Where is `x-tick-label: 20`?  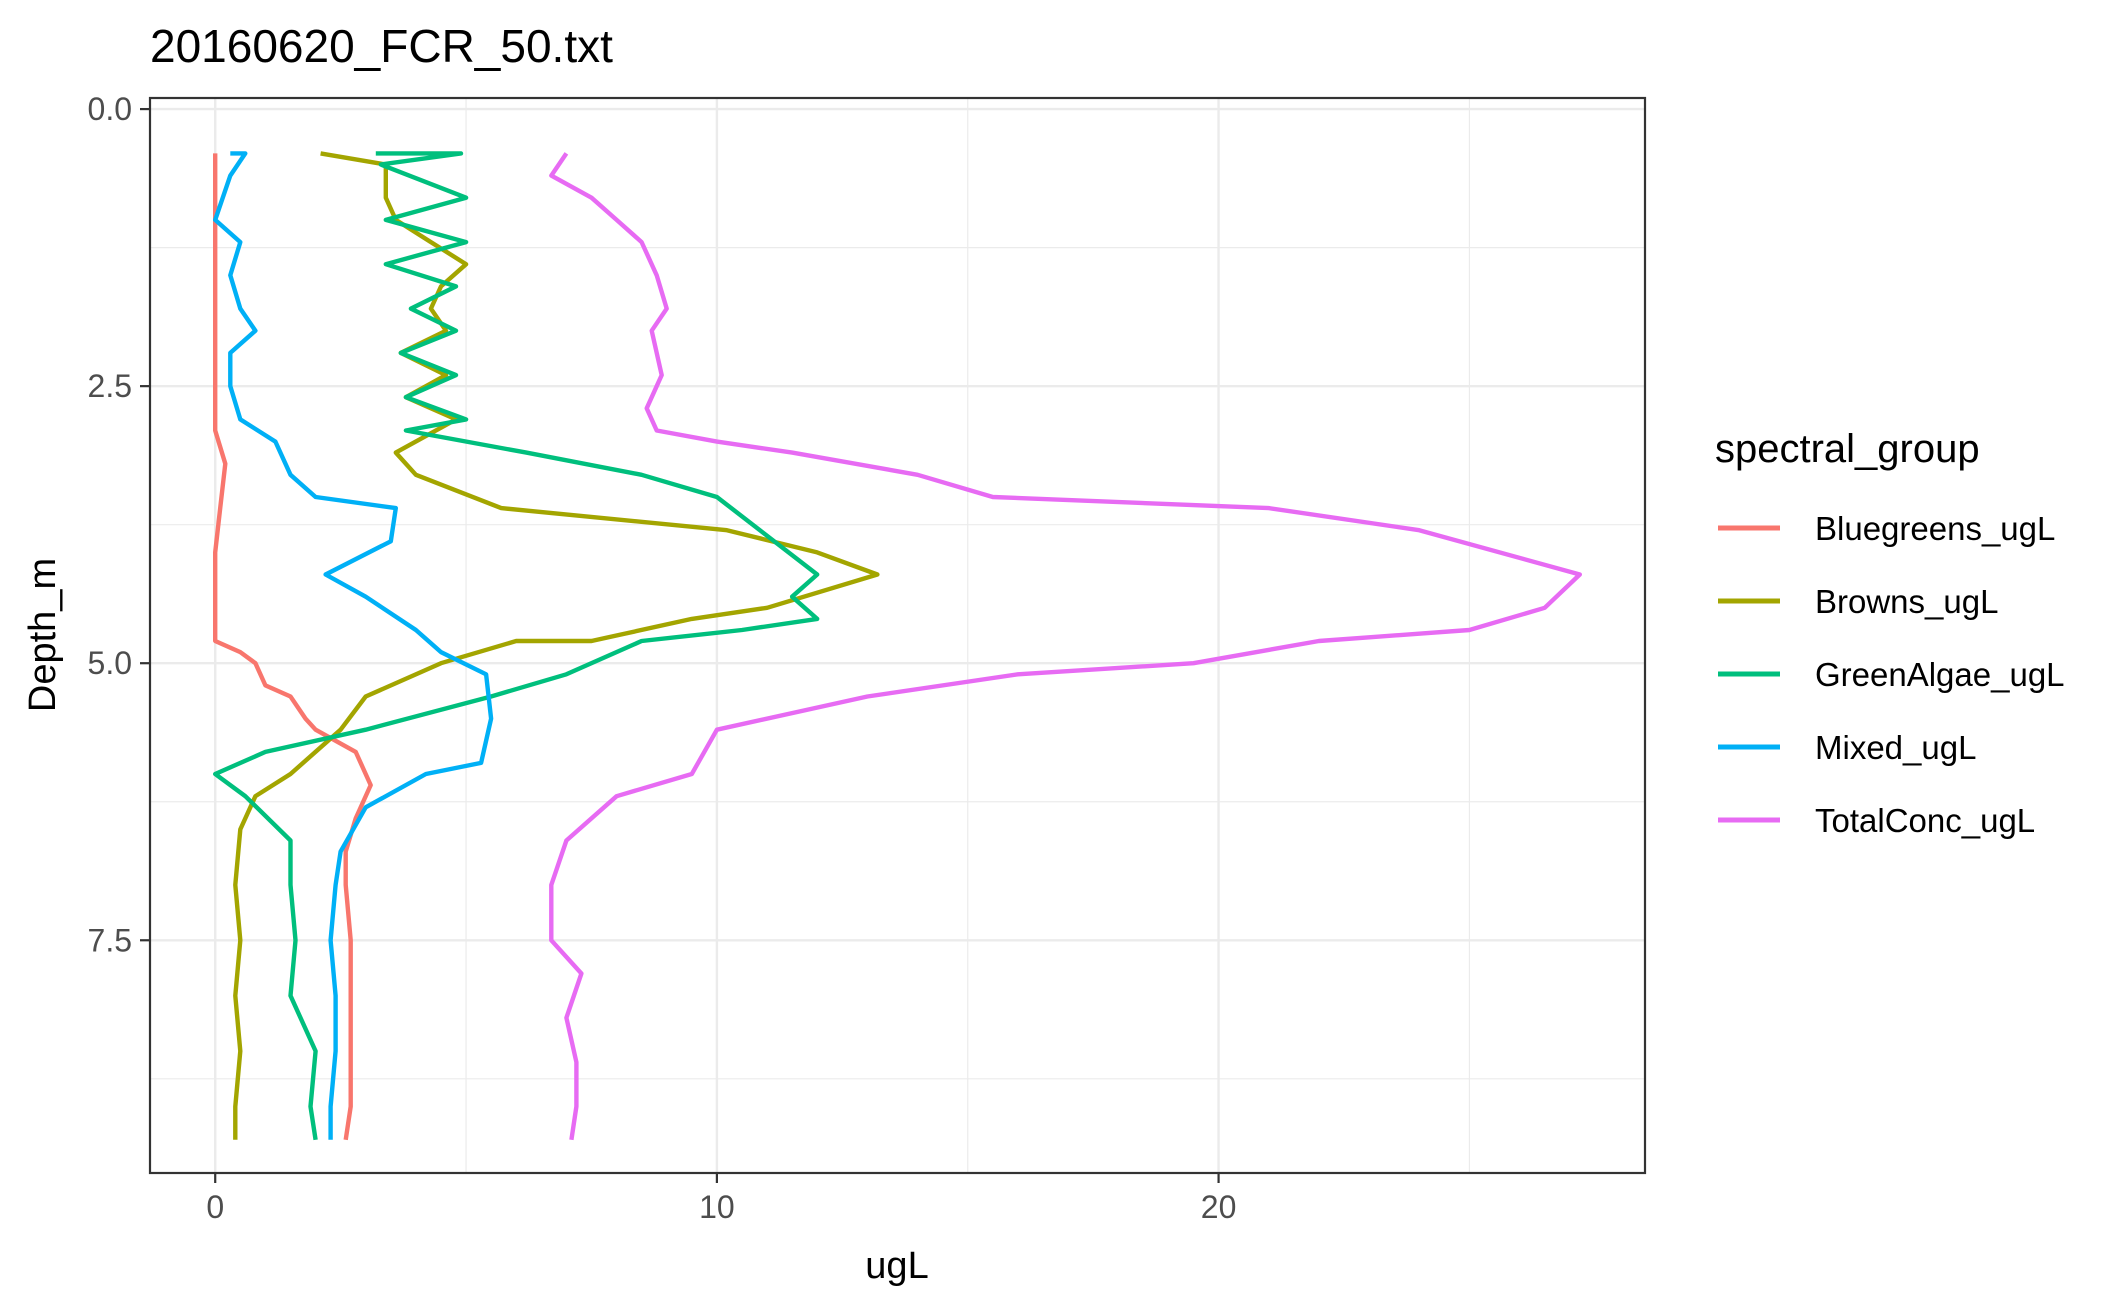
x-tick-label: 20 is located at coordinates (1219, 1207).